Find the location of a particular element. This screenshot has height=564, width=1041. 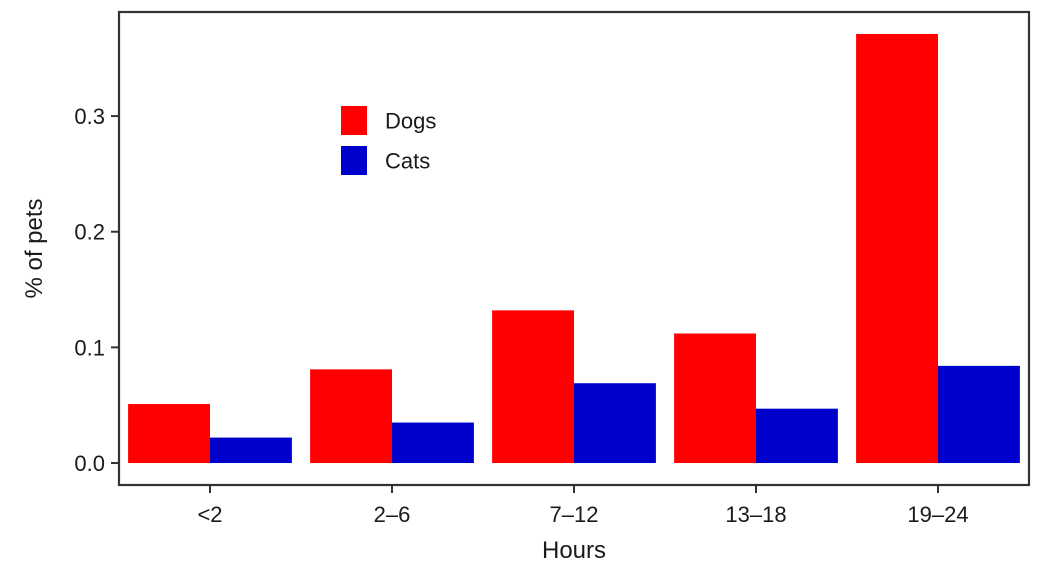

x-tick-label-2-6: 2–6 is located at coordinates (392, 514).